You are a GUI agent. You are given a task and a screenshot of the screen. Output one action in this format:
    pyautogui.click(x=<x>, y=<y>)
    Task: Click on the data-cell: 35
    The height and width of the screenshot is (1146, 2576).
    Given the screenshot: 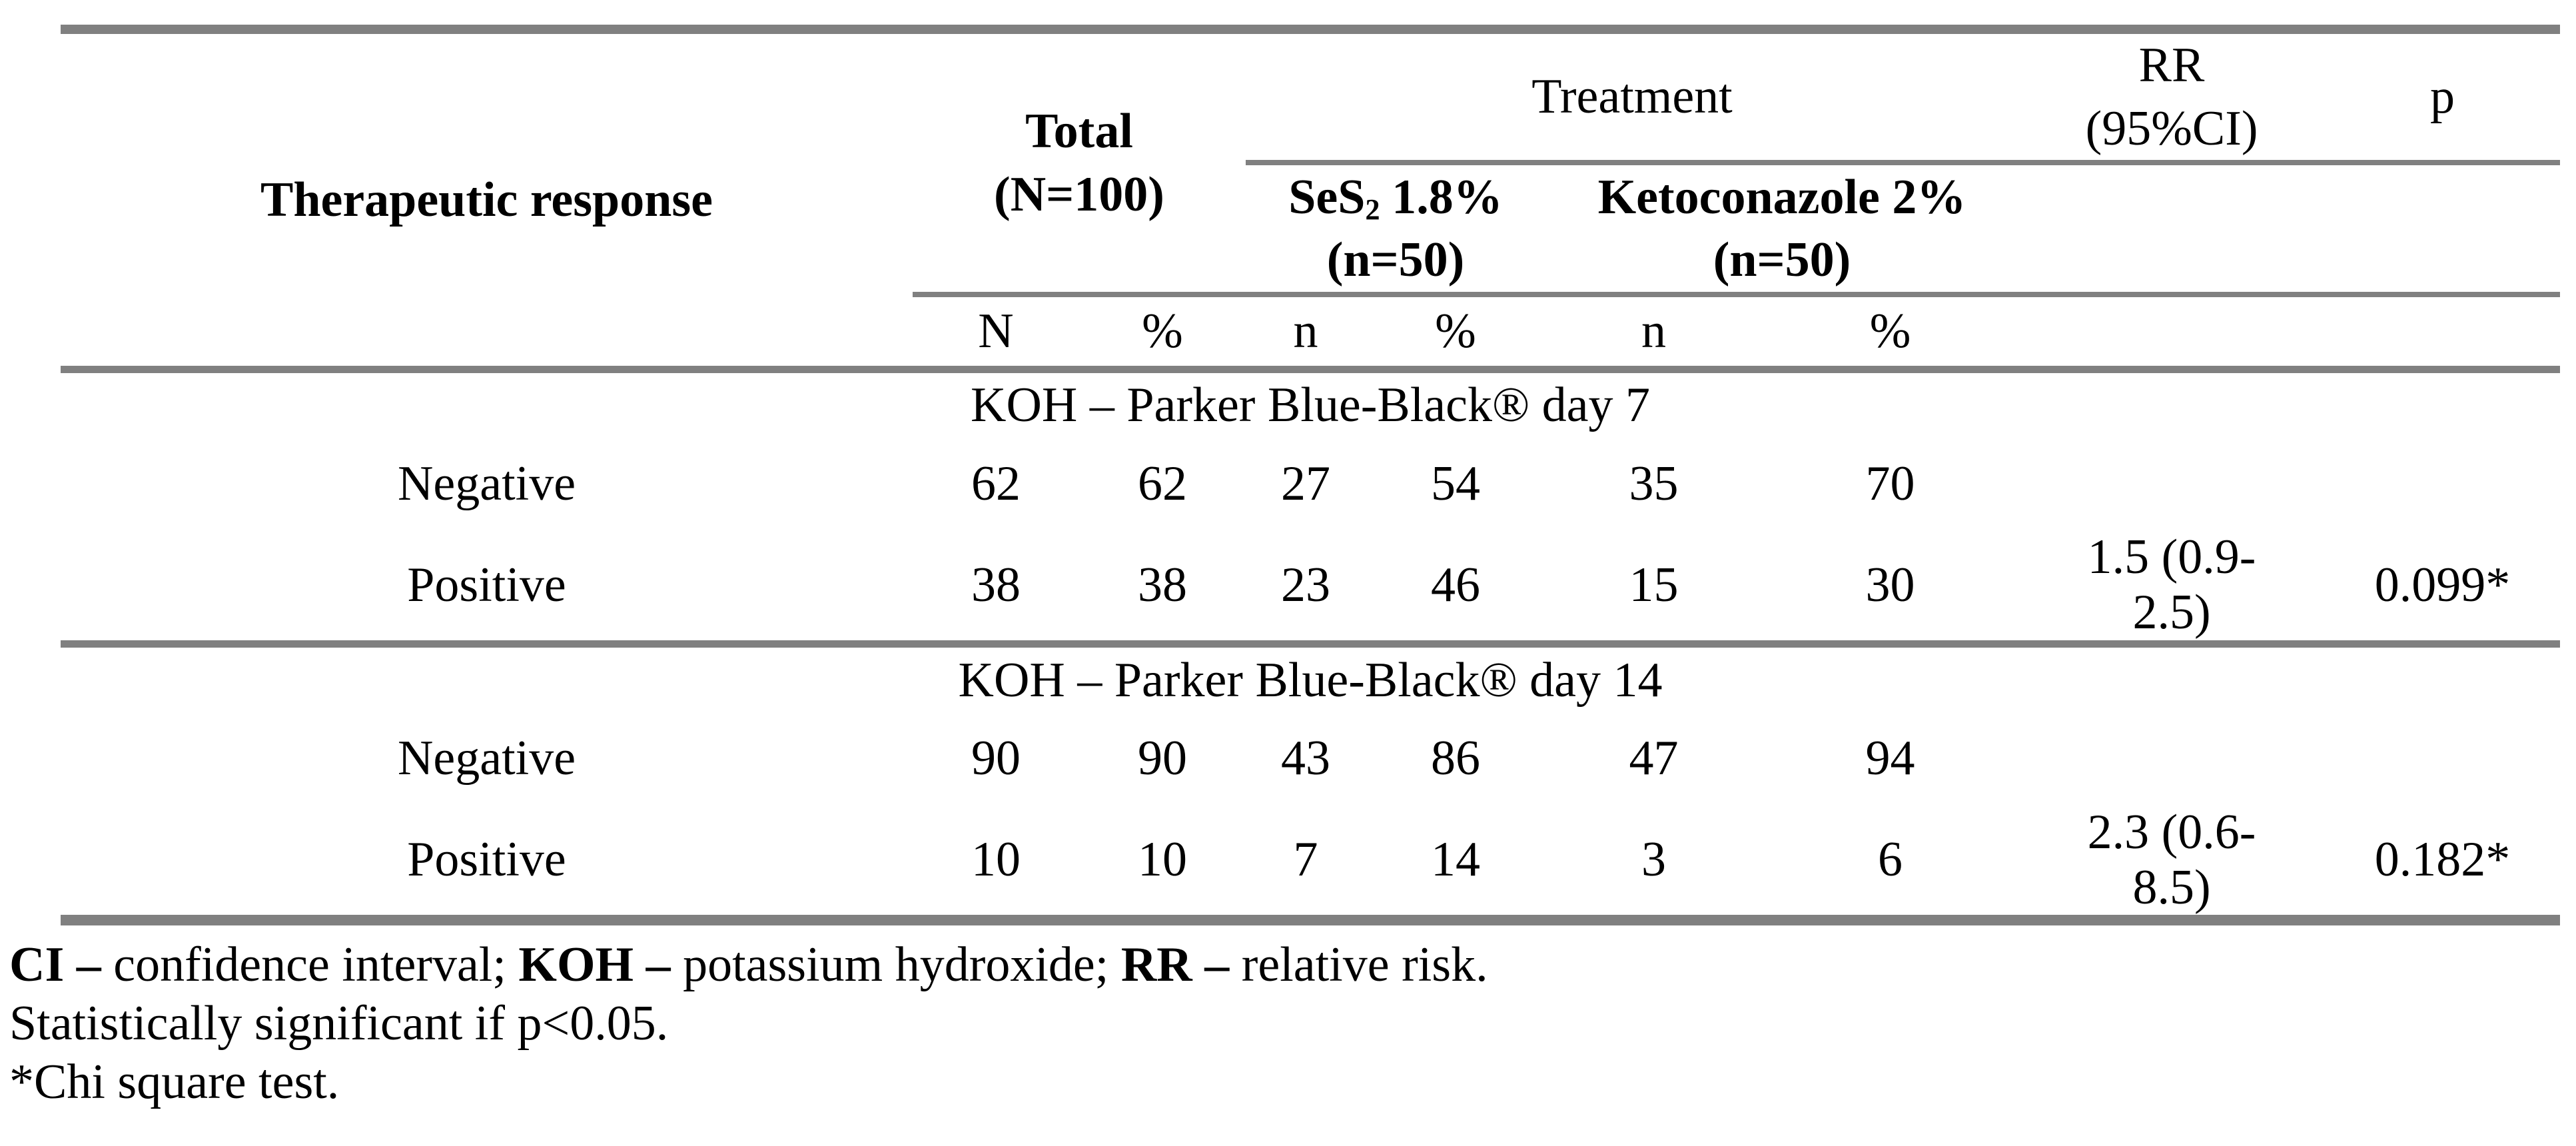 What is the action you would take?
    pyautogui.click(x=1654, y=484)
    